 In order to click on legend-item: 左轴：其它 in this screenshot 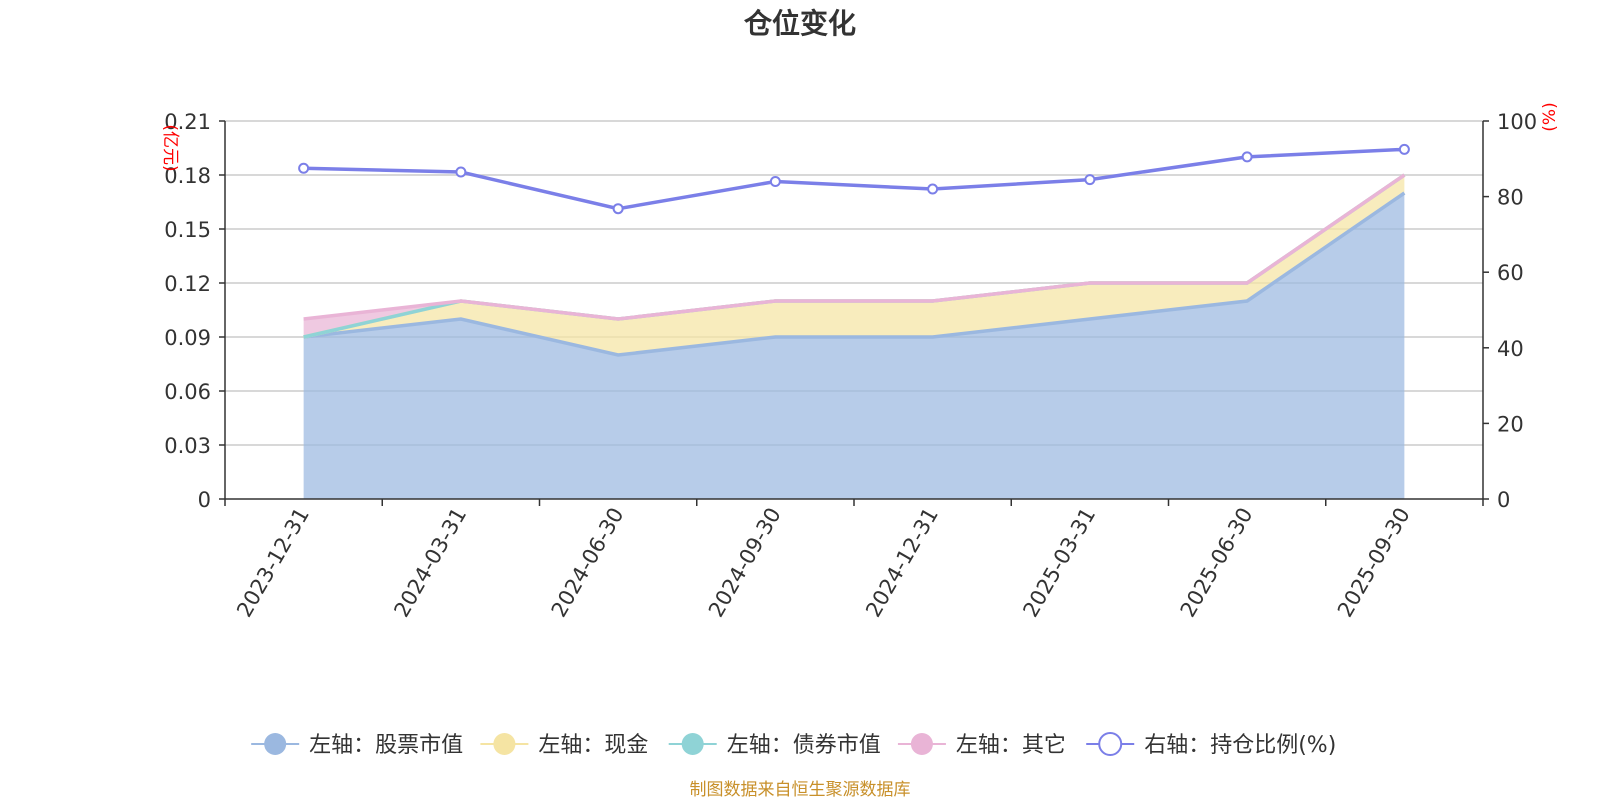, I will do `click(981, 745)`.